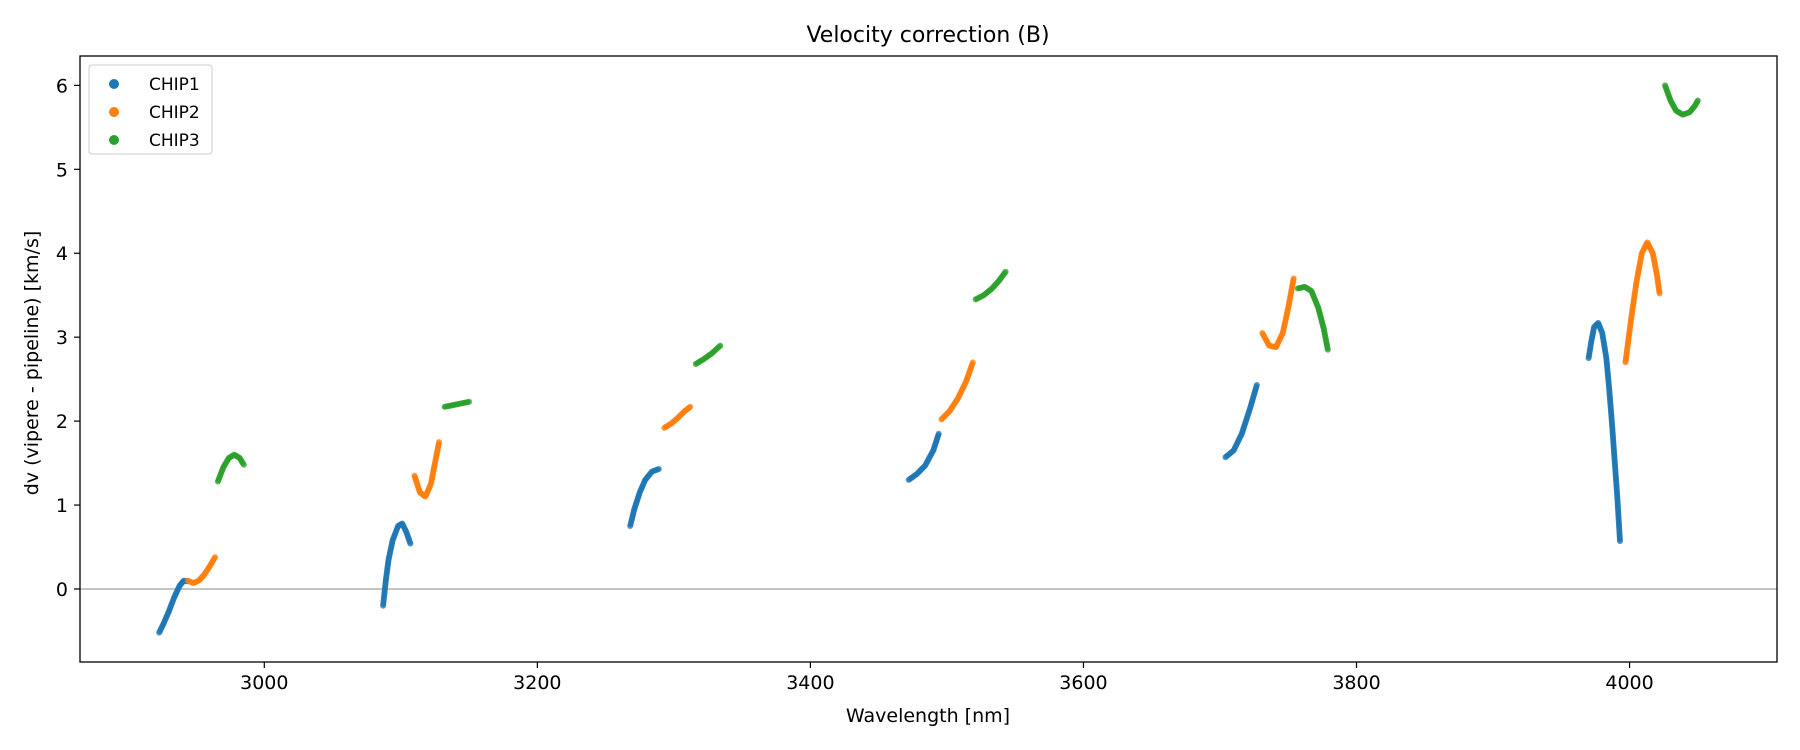 The width and height of the screenshot is (1800, 750). Describe the element at coordinates (1356, 683) in the screenshot. I see `x-tick-label: 3800` at that location.